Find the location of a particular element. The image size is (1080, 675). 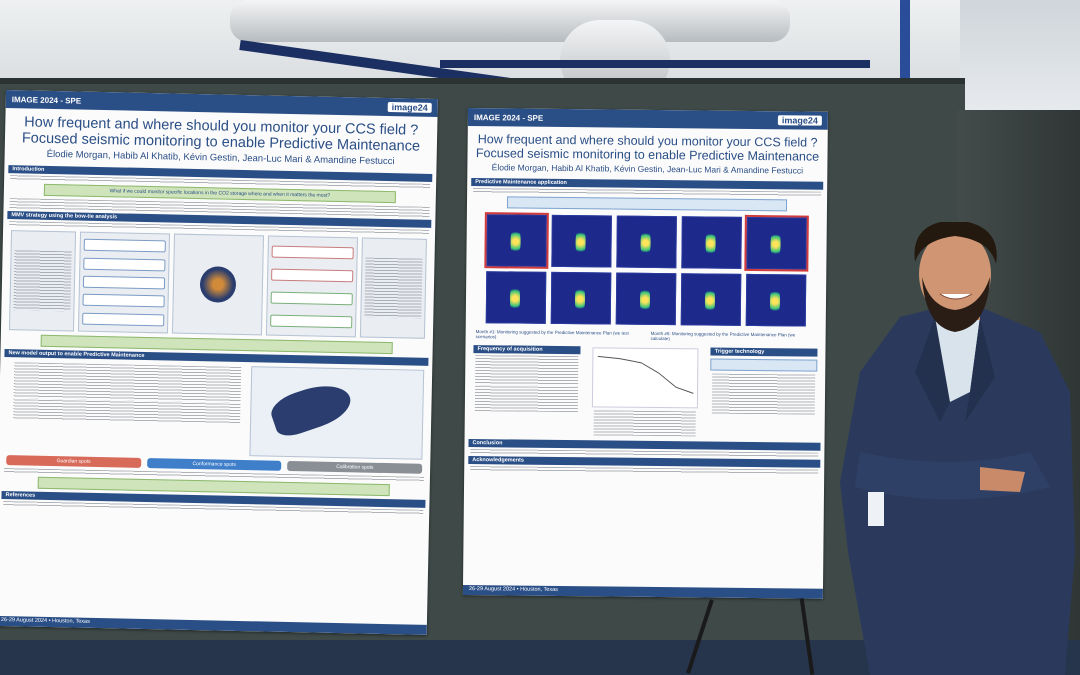

badge-calibration: Calibration spots is located at coordinates (355, 467).